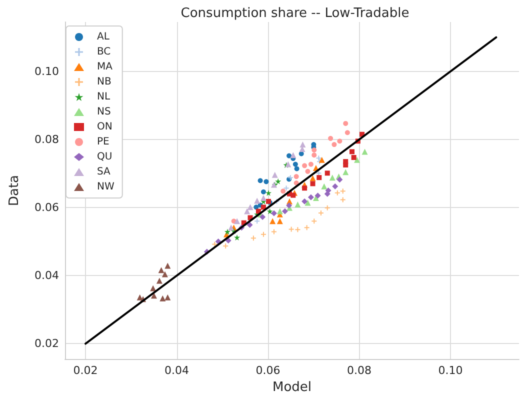 The width and height of the screenshot is (521, 401). Describe the element at coordinates (103, 37) in the screenshot. I see `legend-label: AL` at that location.